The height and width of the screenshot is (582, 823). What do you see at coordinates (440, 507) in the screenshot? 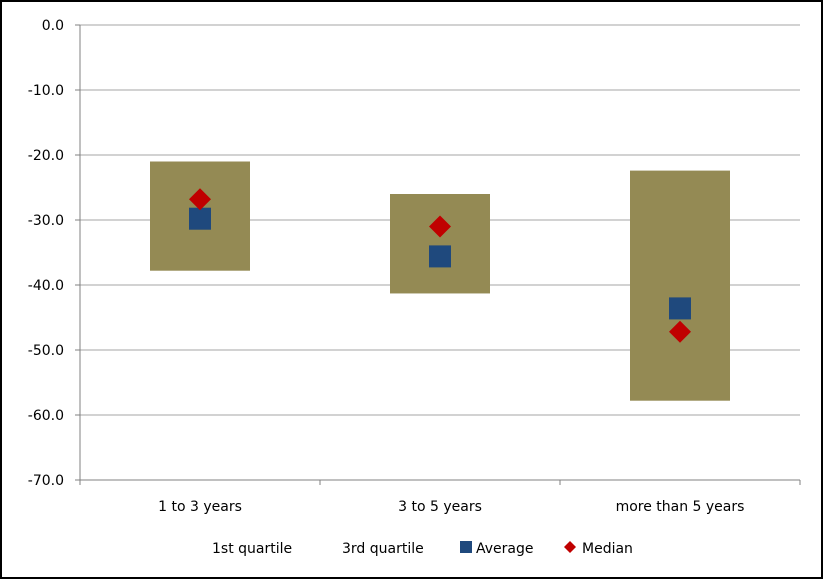
I see `x-tick-label: 3 to 5 years` at bounding box center [440, 507].